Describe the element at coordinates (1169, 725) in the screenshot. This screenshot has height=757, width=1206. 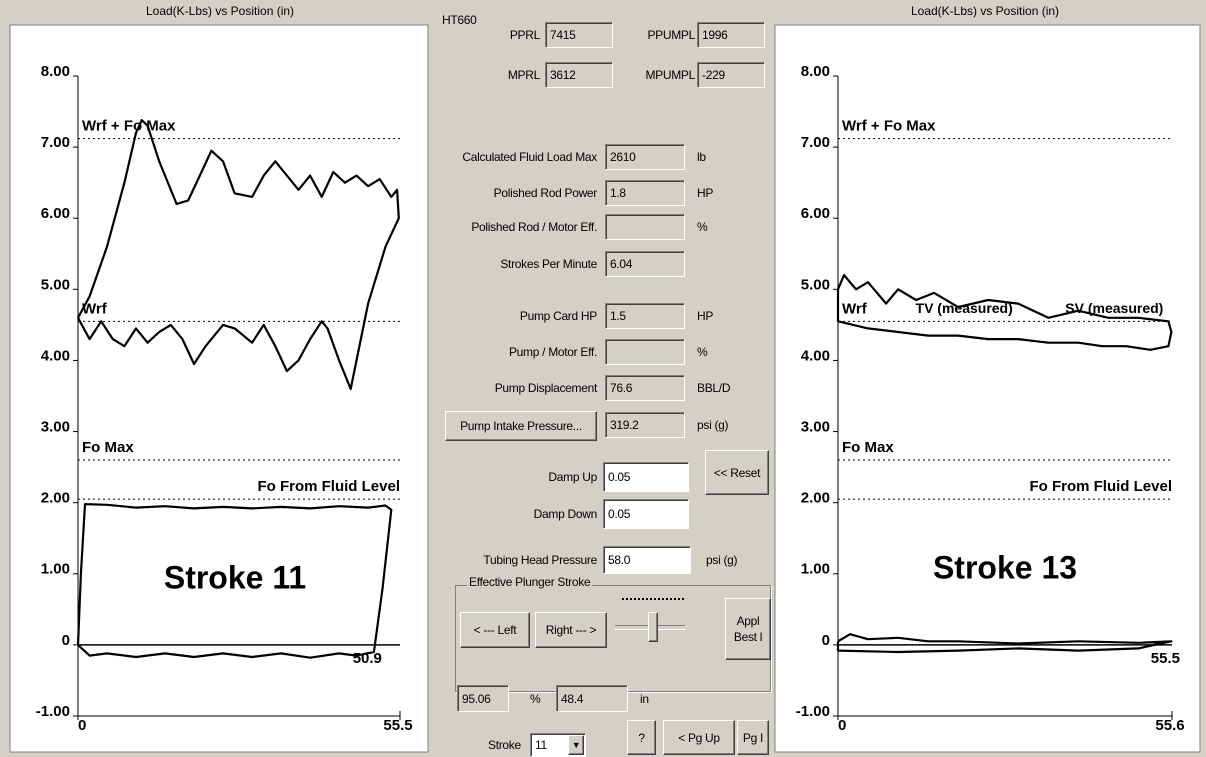
I see `x-tick-label: 55.6` at that location.